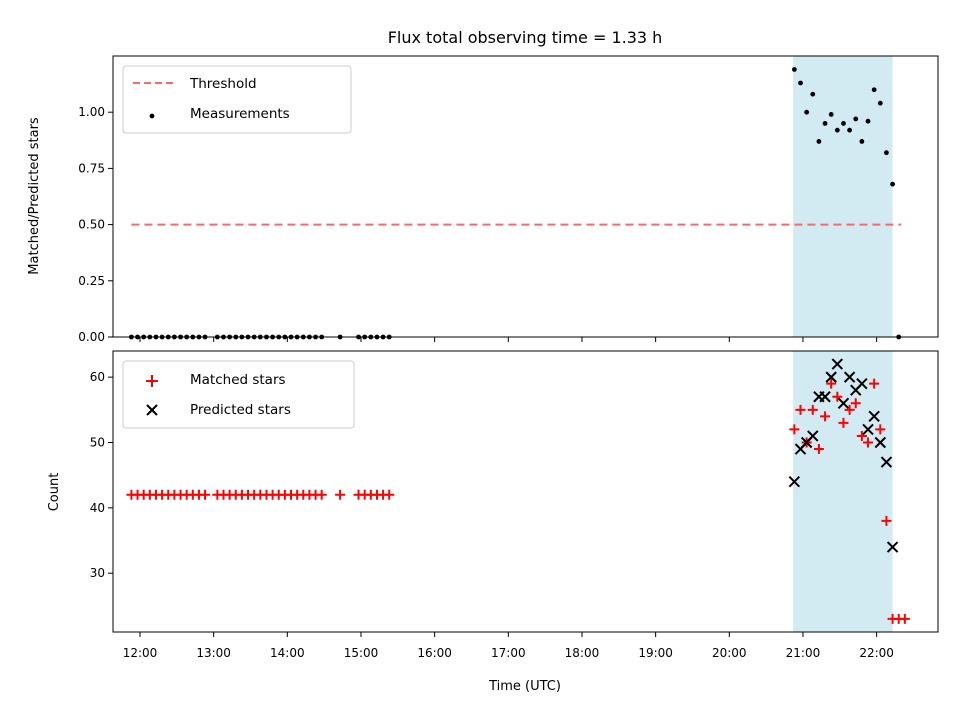  Describe the element at coordinates (54, 492) in the screenshot. I see `bottom-y-axis-label: Count` at that location.